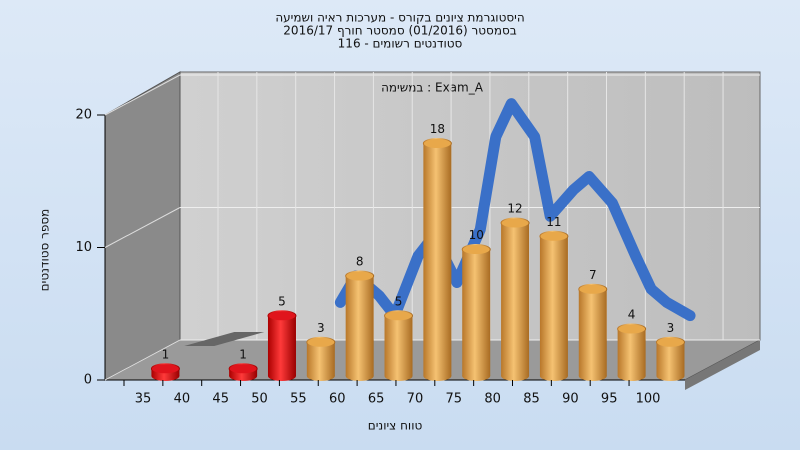  Describe the element at coordinates (437, 129) in the screenshot. I see `value-label: 18` at that location.